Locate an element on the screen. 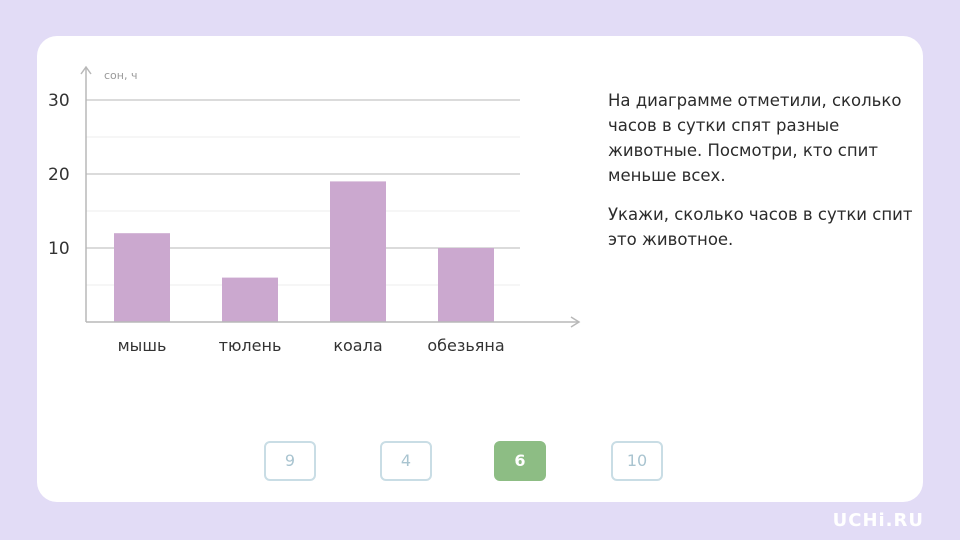 The image size is (960, 540). y-axis-title: сон, ч is located at coordinates (120, 75).